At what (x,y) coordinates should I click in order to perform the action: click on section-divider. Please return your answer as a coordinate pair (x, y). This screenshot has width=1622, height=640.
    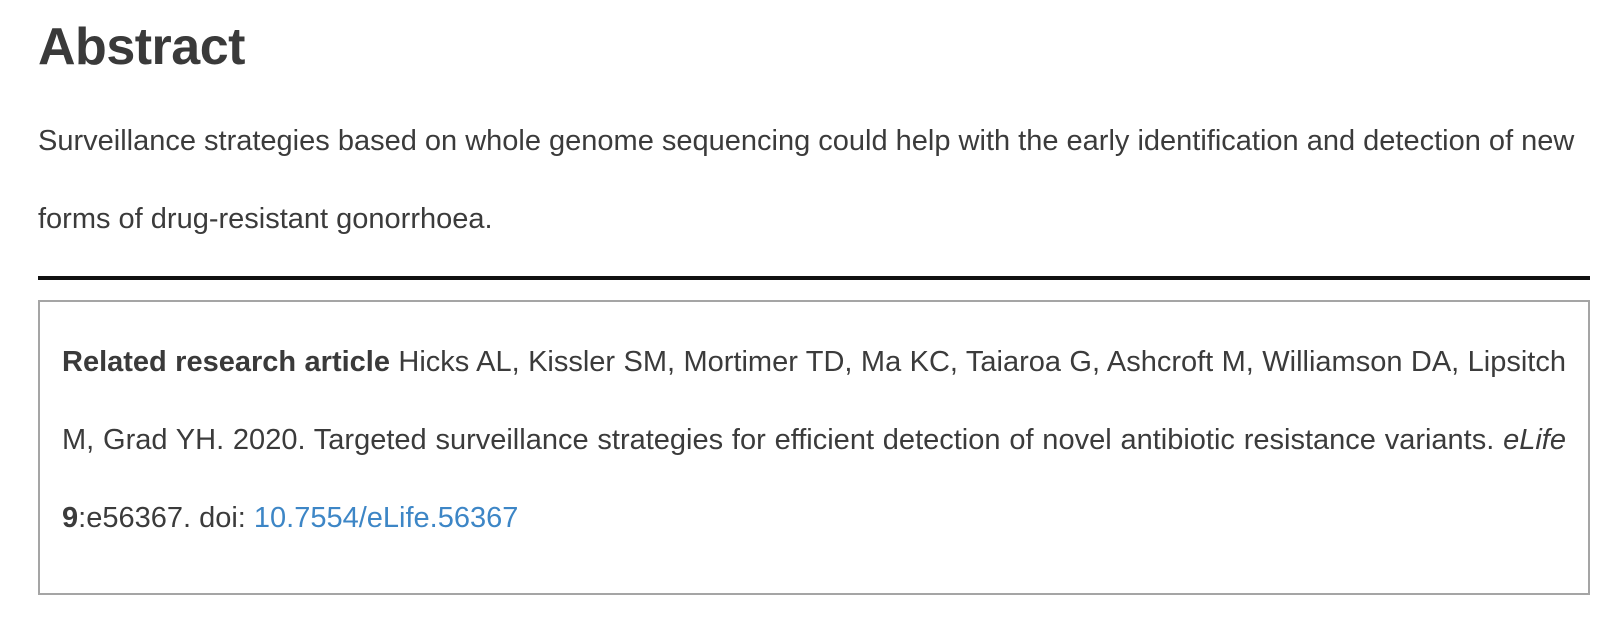
    Looking at the image, I should click on (814, 278).